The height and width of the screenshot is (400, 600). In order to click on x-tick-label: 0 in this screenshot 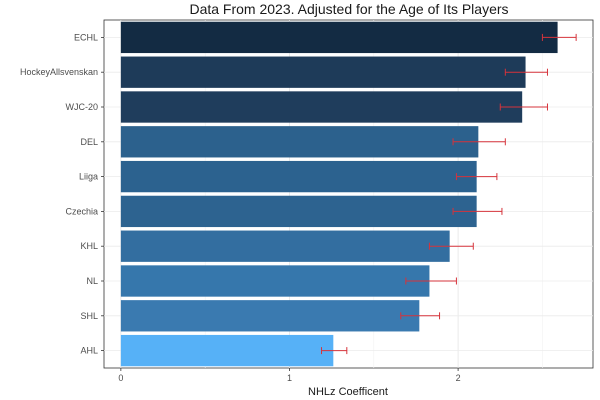, I will do `click(120, 378)`.